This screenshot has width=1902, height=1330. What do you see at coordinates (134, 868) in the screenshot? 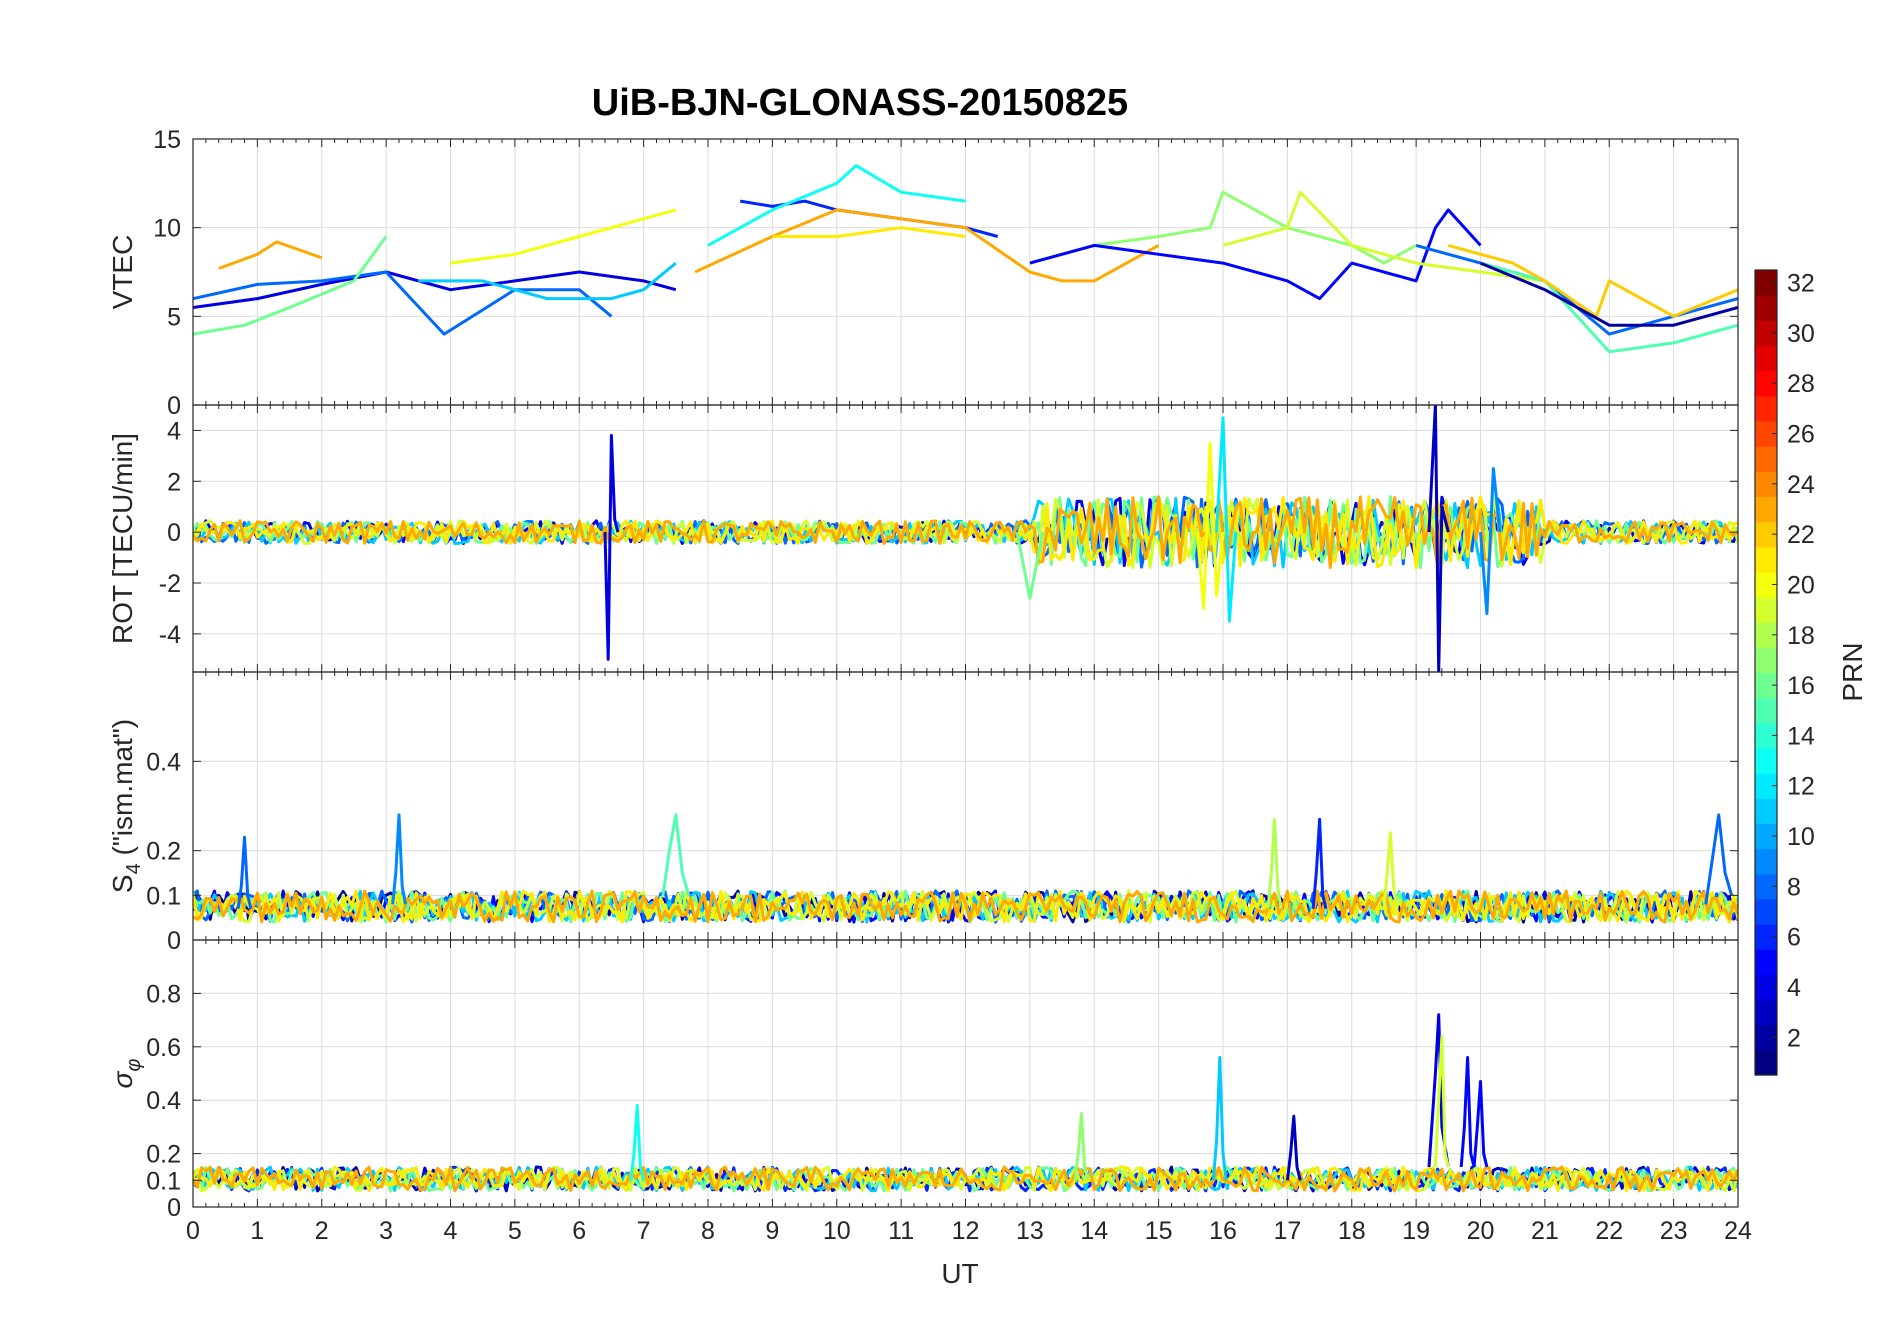
I see `y-axis-label-sub: 4` at bounding box center [134, 868].